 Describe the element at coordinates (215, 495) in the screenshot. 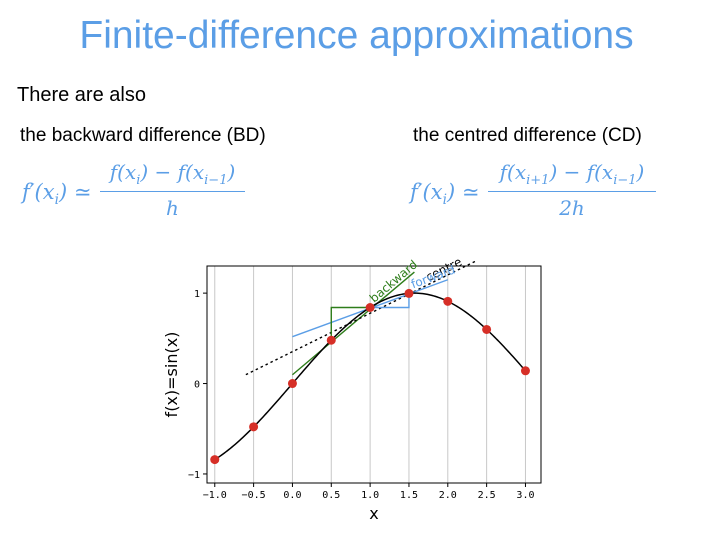

I see `x-tick-label: −1.0` at that location.